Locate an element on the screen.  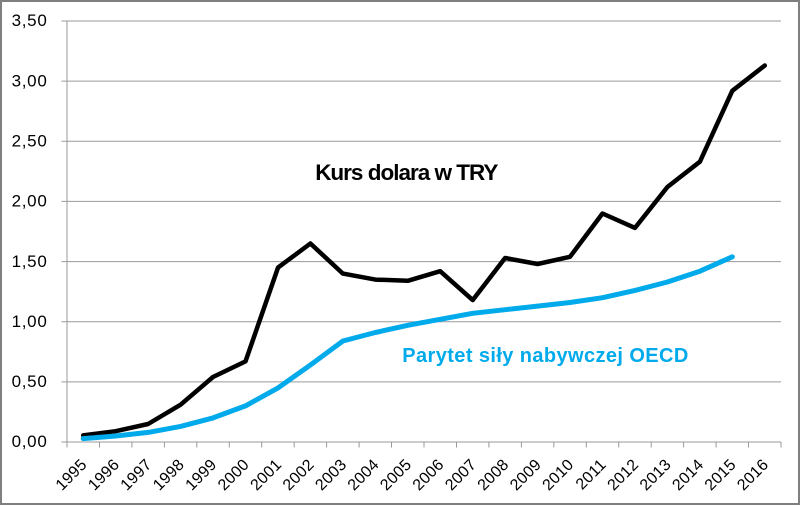
svg-text: 1,00 is located at coordinates (30, 321).